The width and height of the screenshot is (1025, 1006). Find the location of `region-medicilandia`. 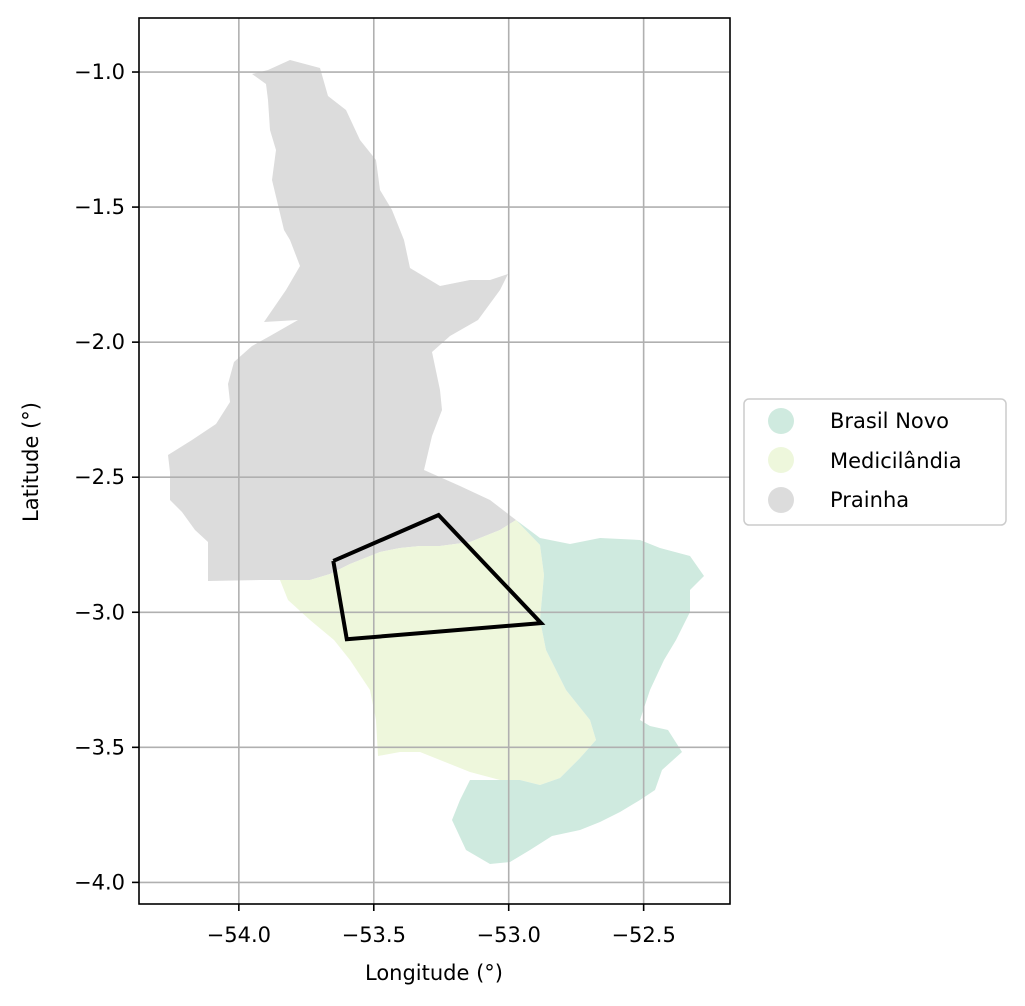

region-medicilandia is located at coordinates (438, 652).